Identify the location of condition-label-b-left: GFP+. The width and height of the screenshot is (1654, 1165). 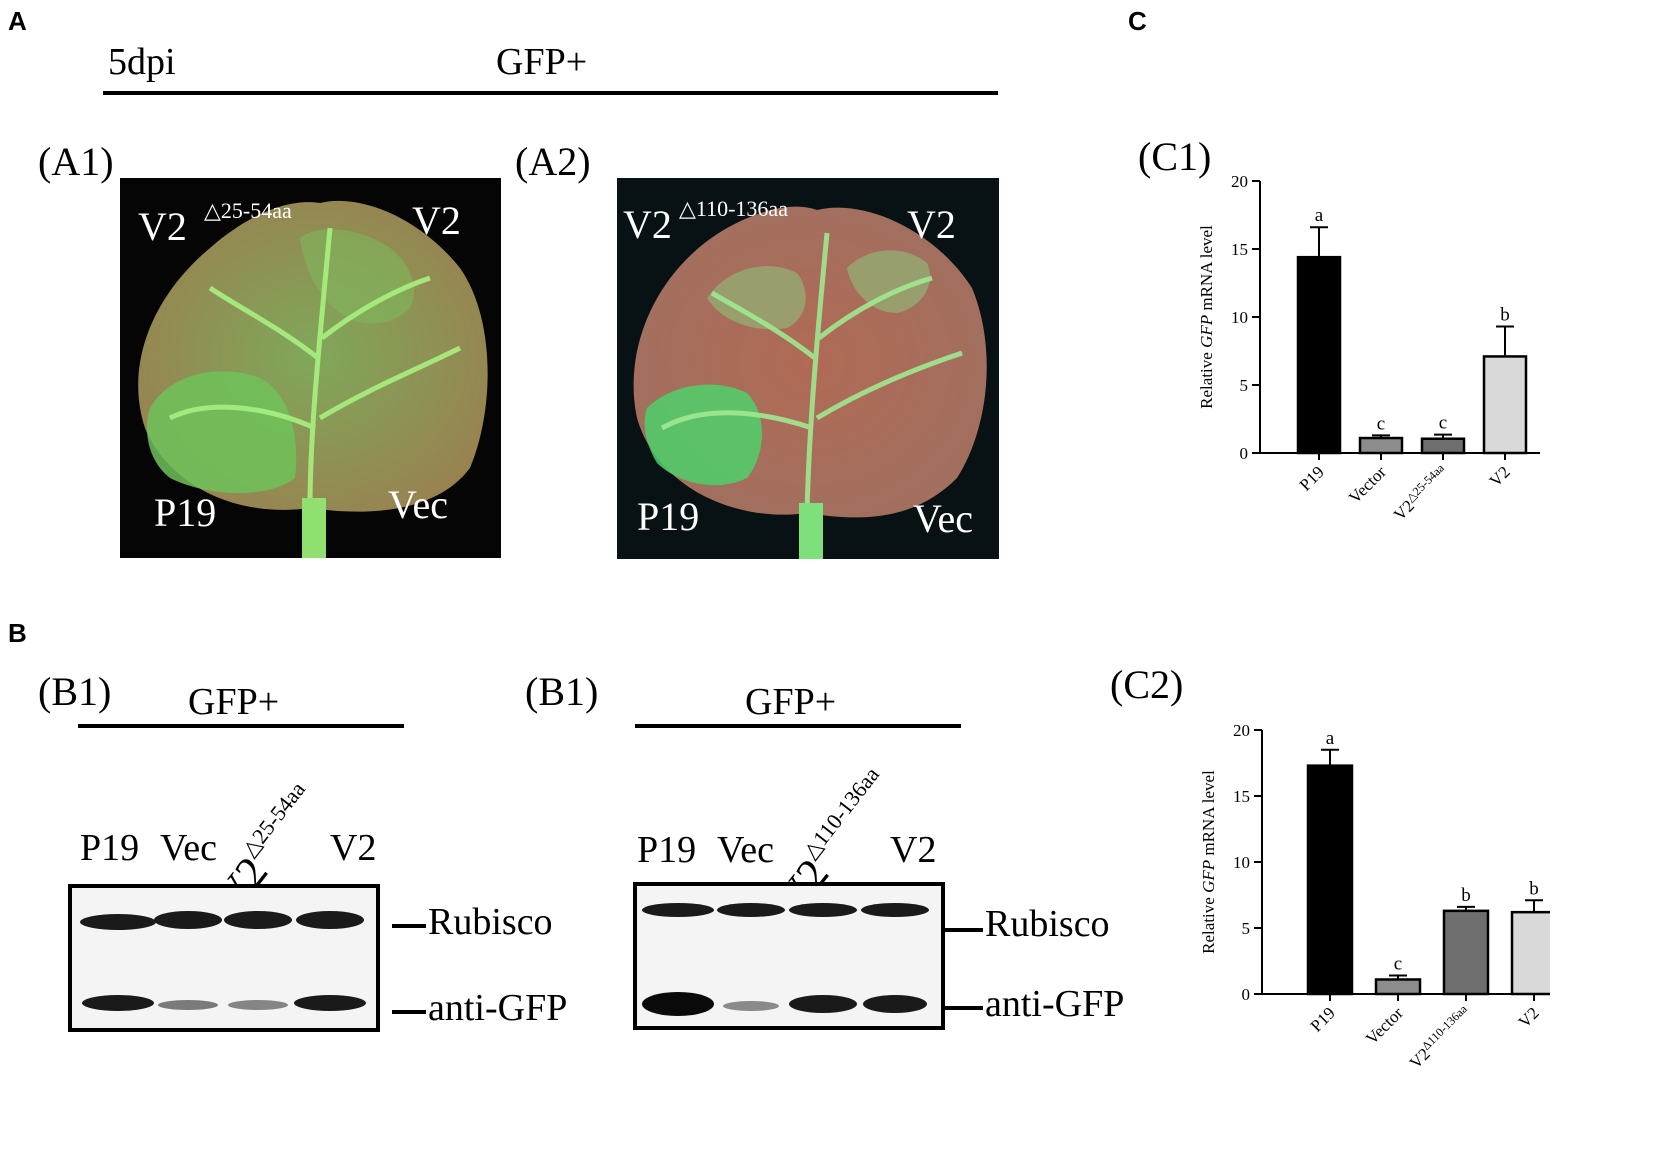
(234, 702).